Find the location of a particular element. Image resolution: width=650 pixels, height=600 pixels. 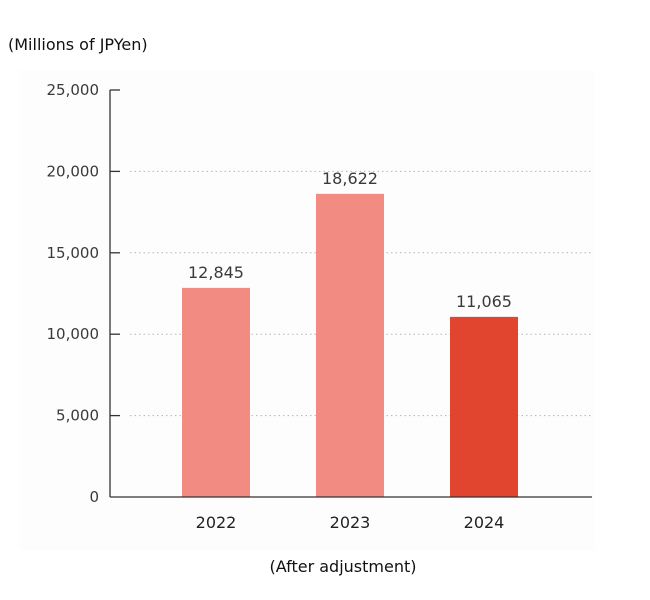

y-axis: 0 5,000 10,000 15,000 20,000 25,000 is located at coordinates (83, 293).